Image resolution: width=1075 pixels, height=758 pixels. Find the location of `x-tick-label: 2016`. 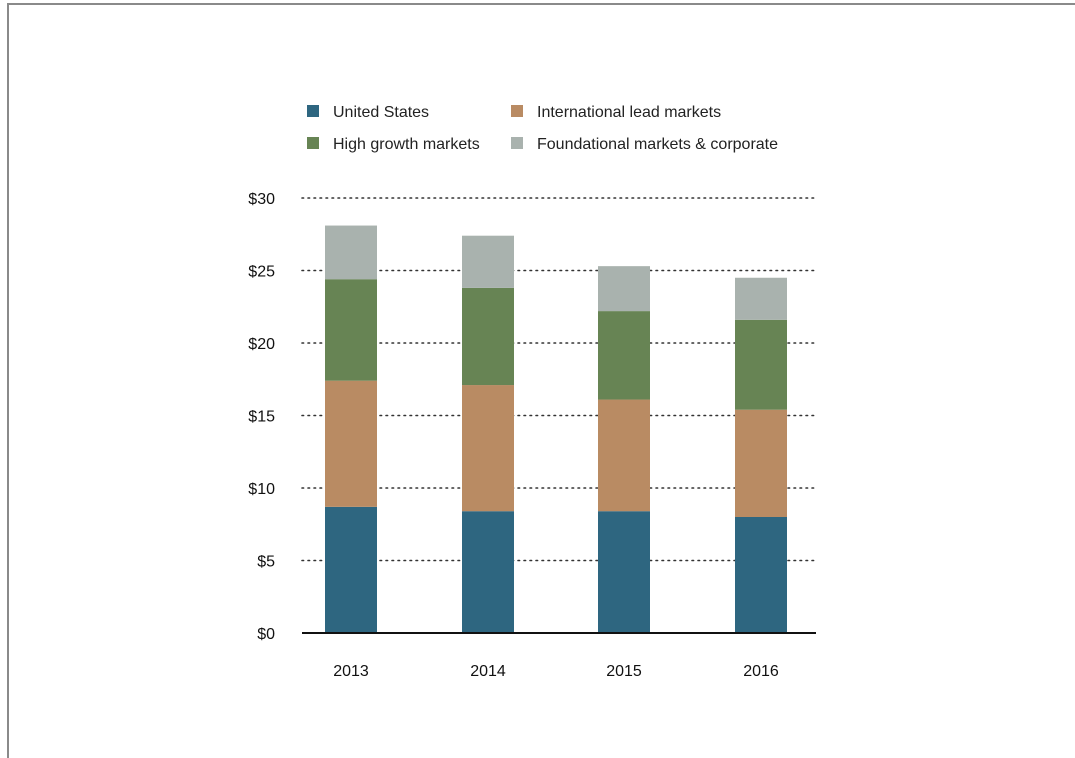

x-tick-label: 2016 is located at coordinates (761, 671).